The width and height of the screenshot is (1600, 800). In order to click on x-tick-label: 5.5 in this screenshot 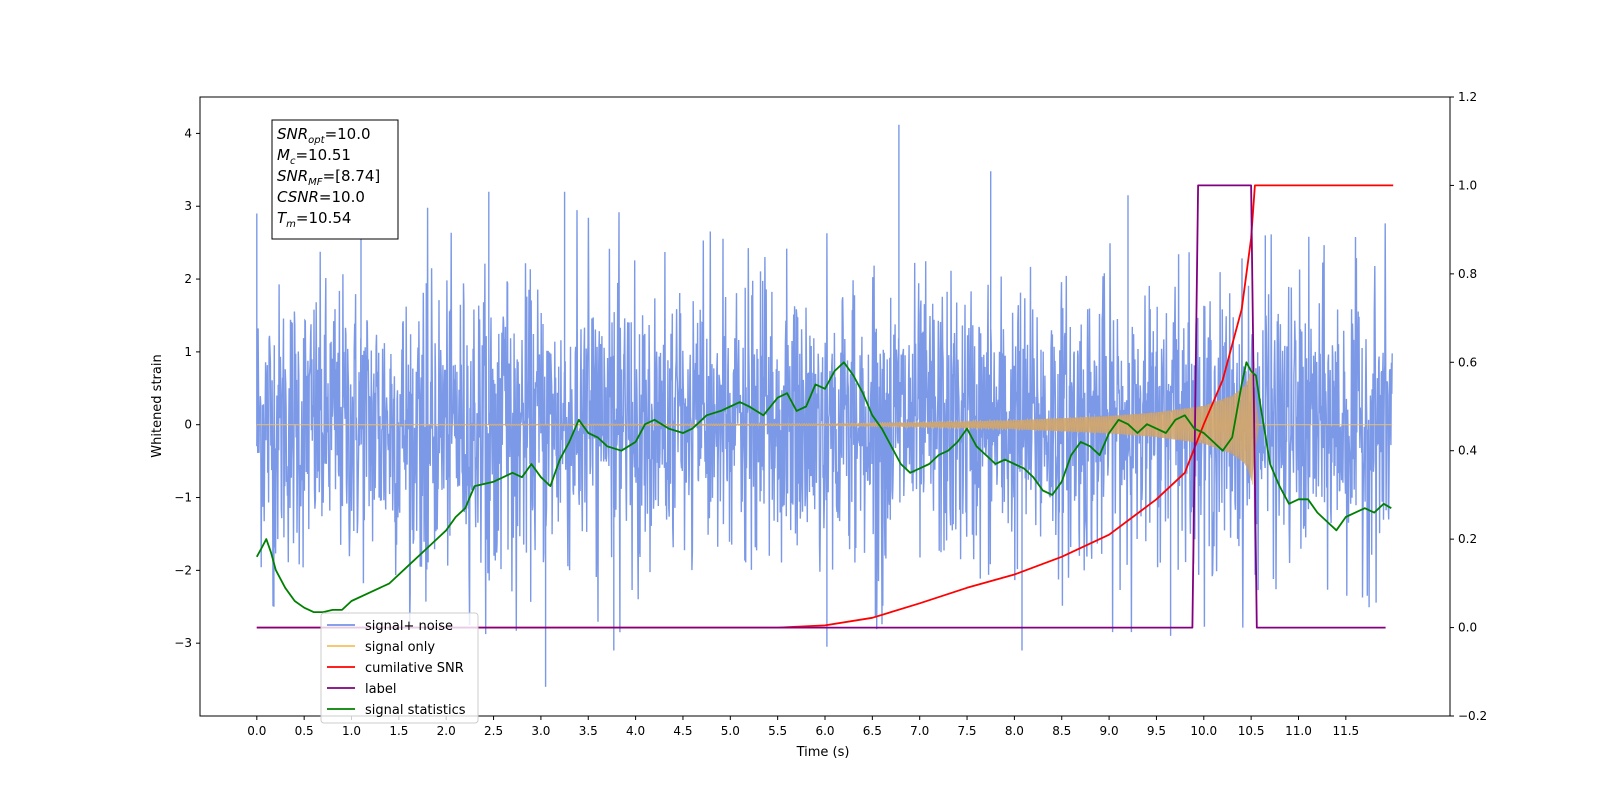, I will do `click(777, 731)`.